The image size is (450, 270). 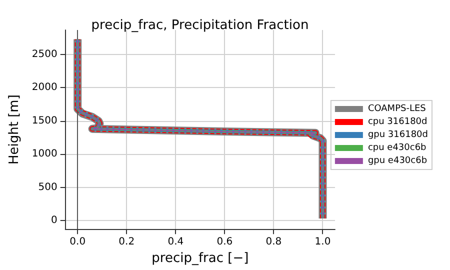 I want to click on legend-label: cpu e430c6b, so click(x=397, y=148).